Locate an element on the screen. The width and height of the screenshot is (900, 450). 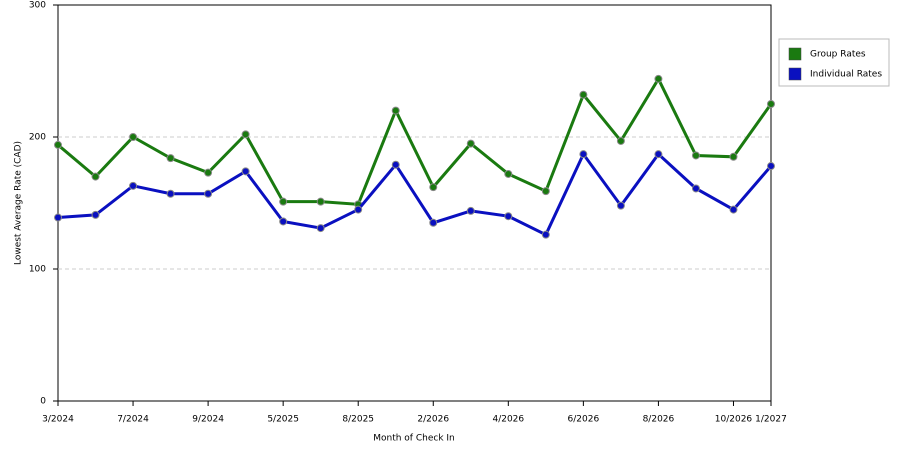
x-tick-label: 6/2026 is located at coordinates (584, 420).